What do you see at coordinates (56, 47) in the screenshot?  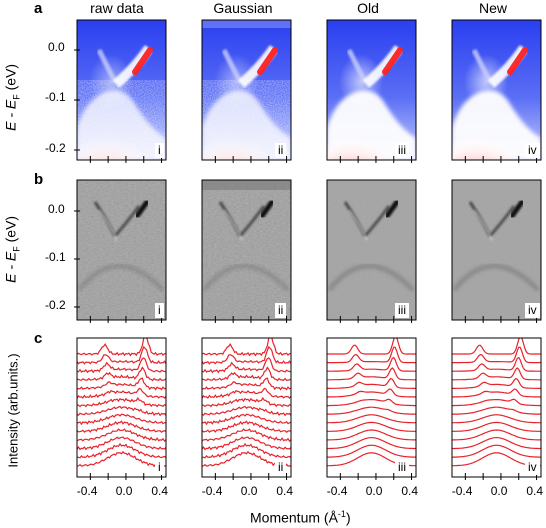 I see `y-tick-a-0: 0.0` at bounding box center [56, 47].